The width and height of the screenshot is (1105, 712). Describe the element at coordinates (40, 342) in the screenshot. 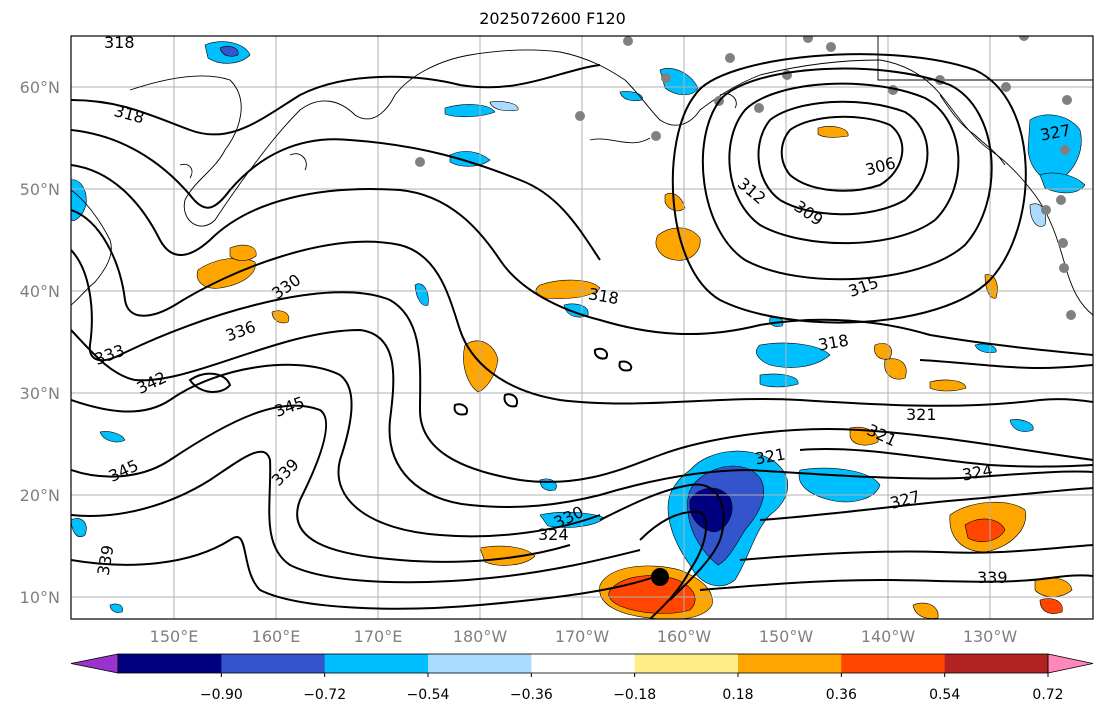

I see `latitude-axis: 60°N 50°N 40°N 30°N 20°N 10°N` at that location.